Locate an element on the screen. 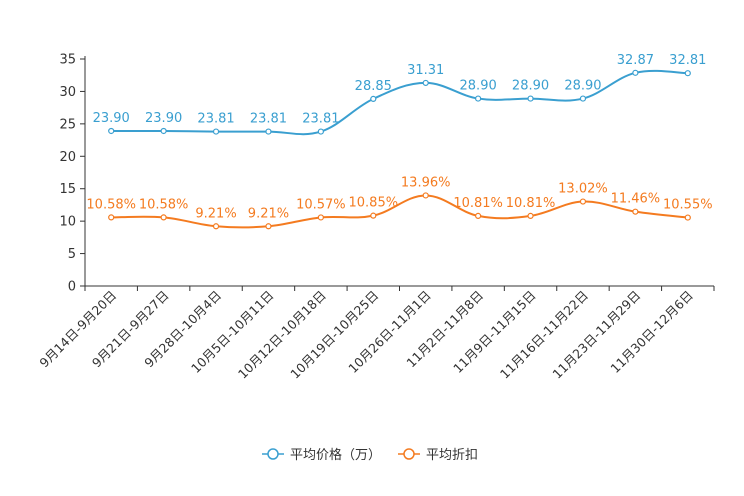 The width and height of the screenshot is (744, 496). y-tick-label: 25 is located at coordinates (67, 124).